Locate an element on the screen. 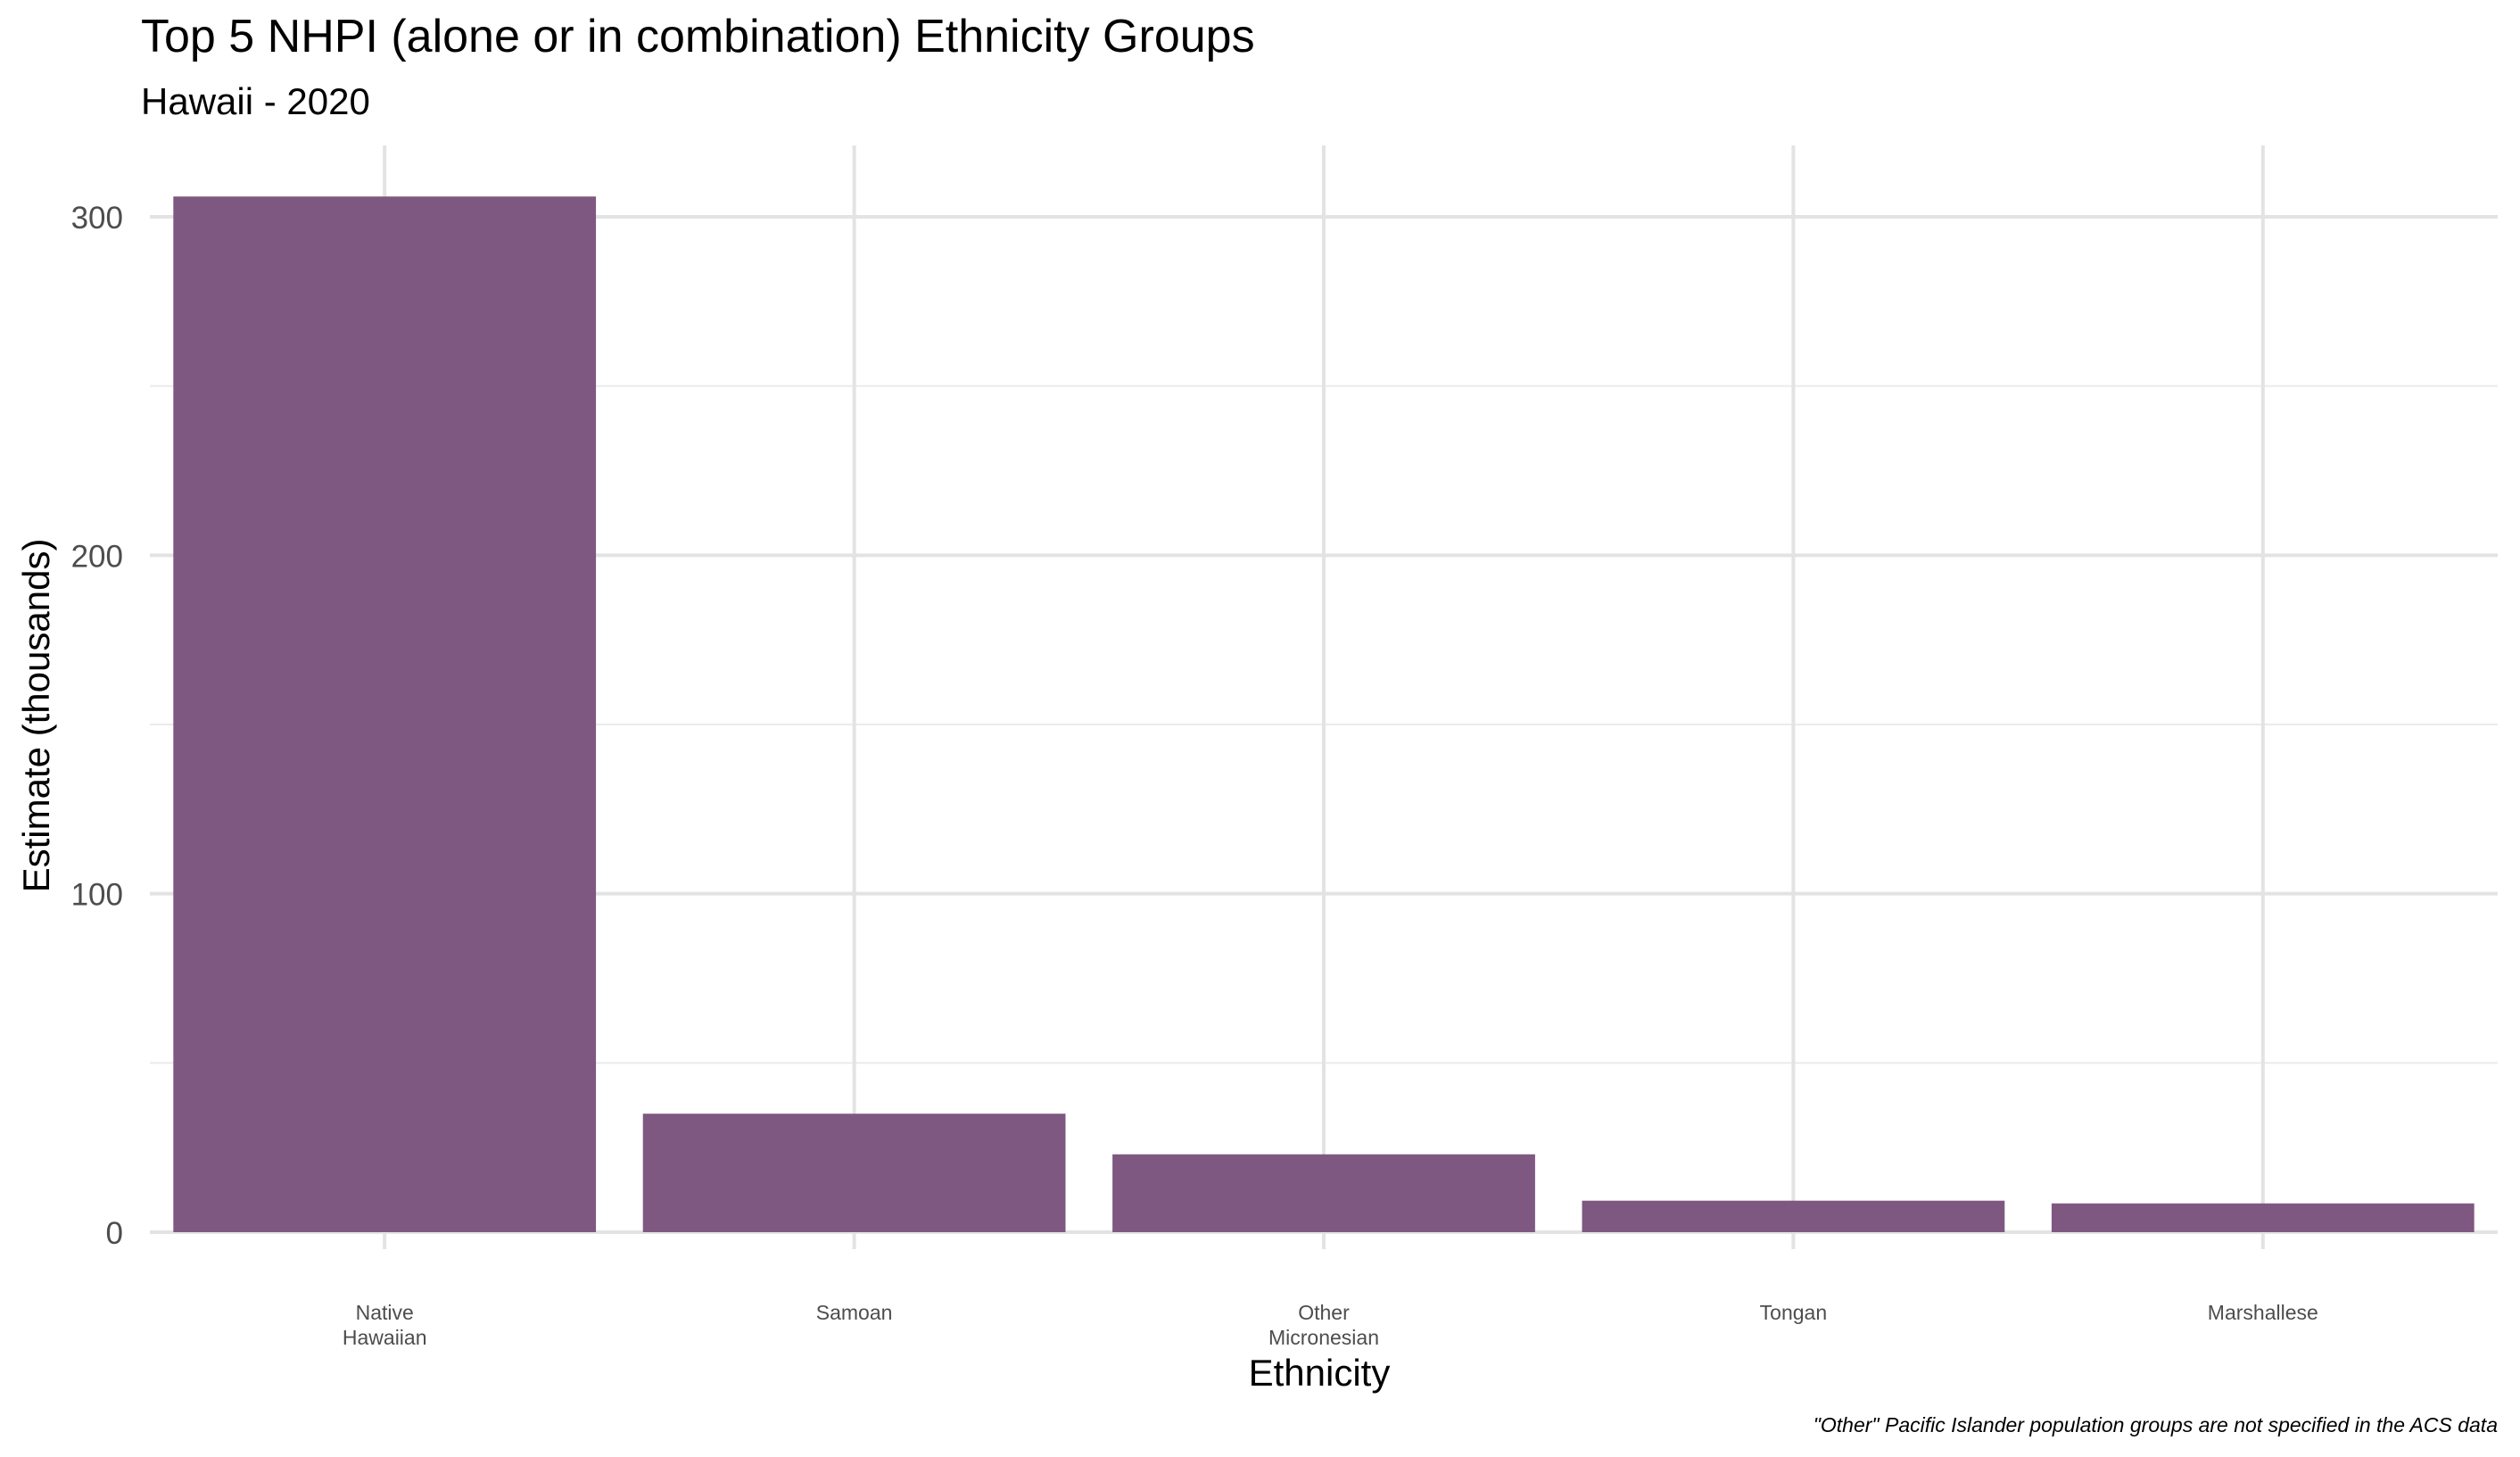  chart-subtitle: Hawaii - 2020 is located at coordinates (256, 101).